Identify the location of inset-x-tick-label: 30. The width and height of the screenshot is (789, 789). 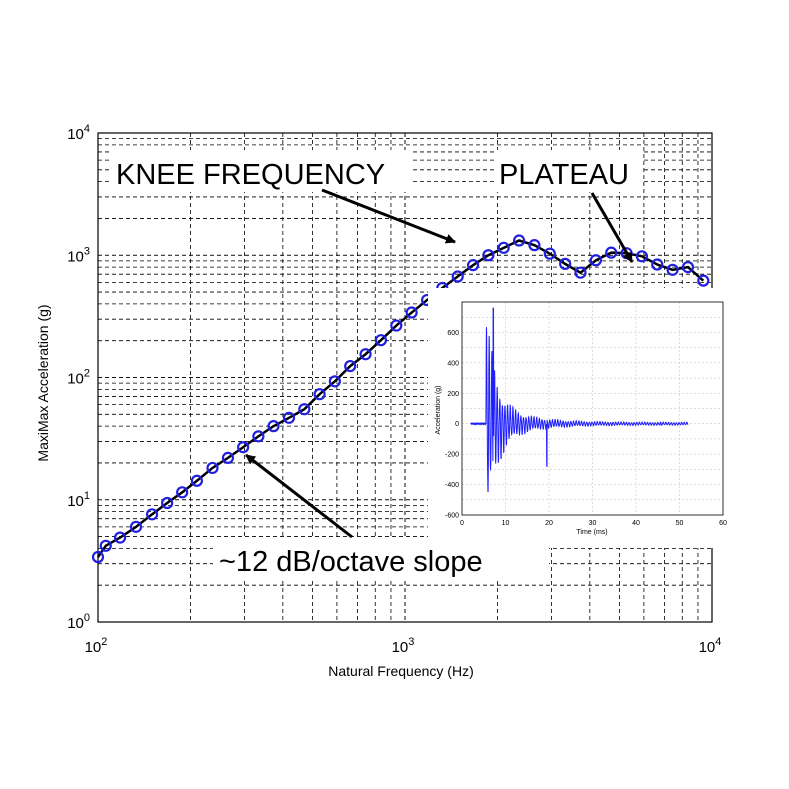
(593, 523).